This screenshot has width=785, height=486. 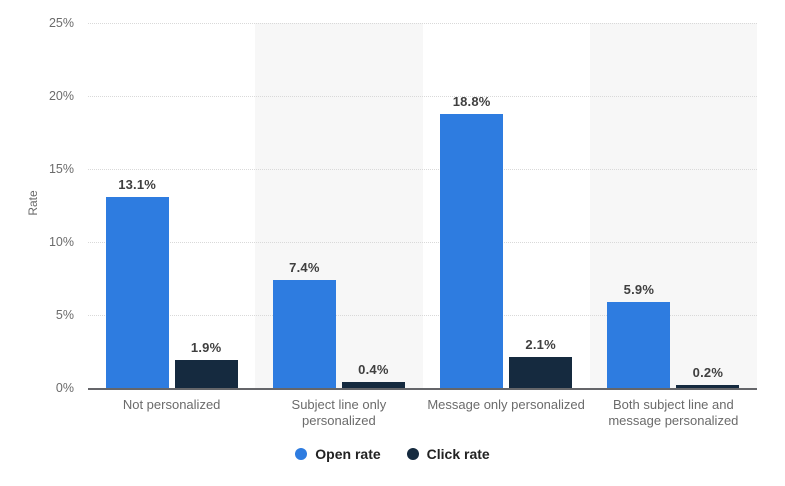 What do you see at coordinates (61, 23) in the screenshot?
I see `y-tick-label: 25%` at bounding box center [61, 23].